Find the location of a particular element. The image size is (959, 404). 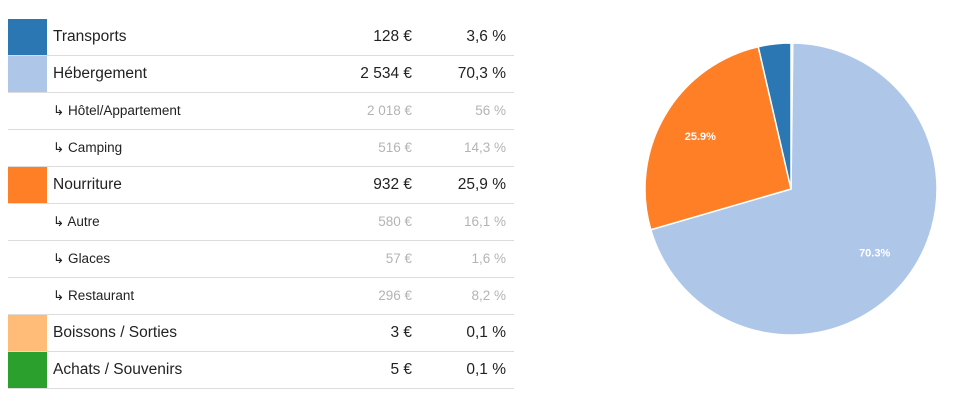

pie-slice-label: 25.9% is located at coordinates (700, 137).